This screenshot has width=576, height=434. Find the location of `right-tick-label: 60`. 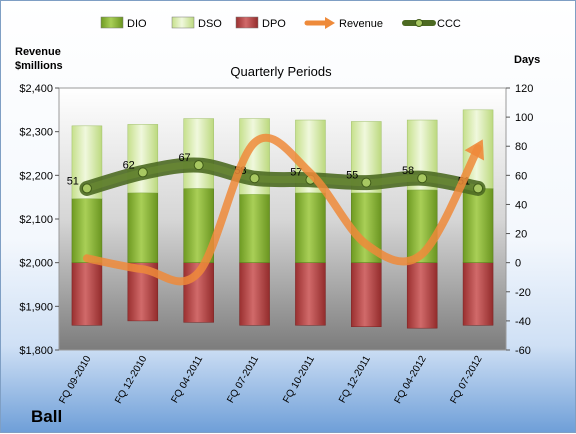

right-tick-label: 60 is located at coordinates (521, 176).